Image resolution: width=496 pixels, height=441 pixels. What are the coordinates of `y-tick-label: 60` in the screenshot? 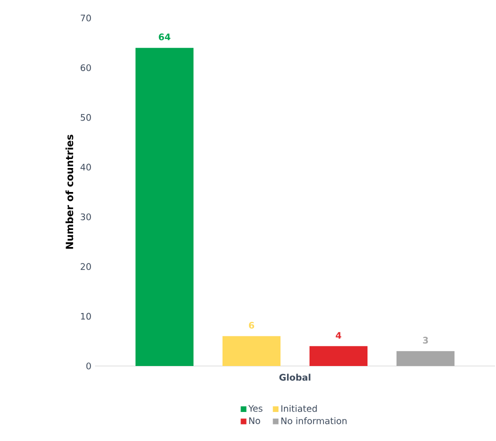 It's located at (85, 68).